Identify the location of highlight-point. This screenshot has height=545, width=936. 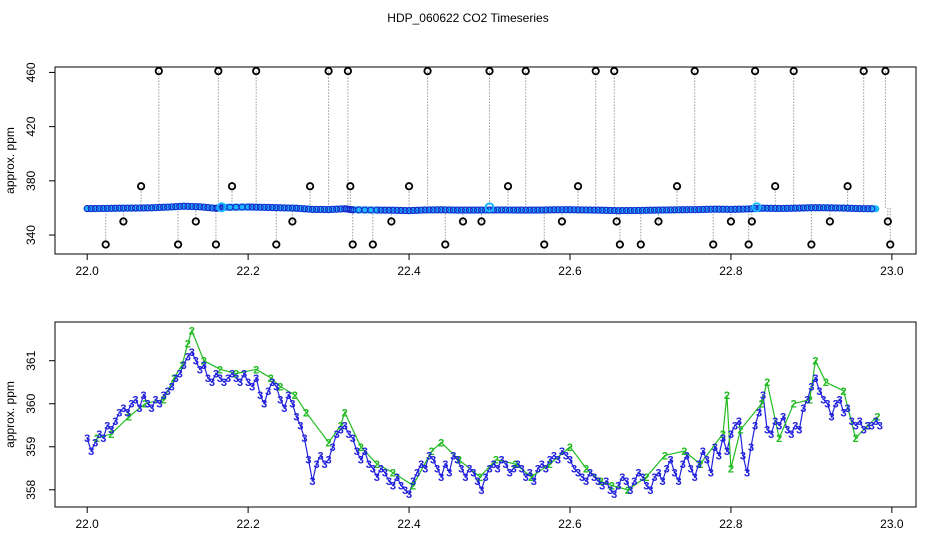
(221, 207).